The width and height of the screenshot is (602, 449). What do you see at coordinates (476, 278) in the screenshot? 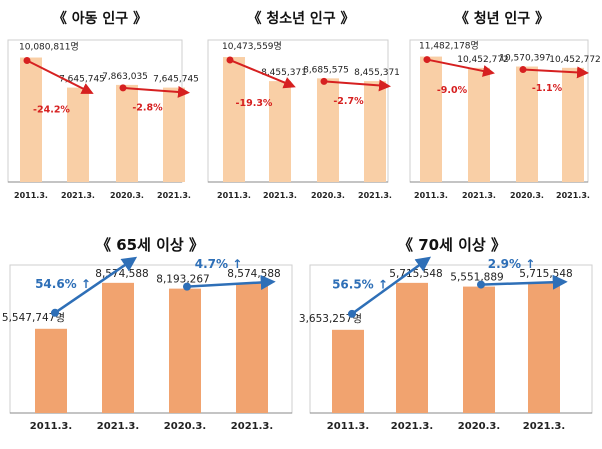
I see `value-label: 5,551,889` at bounding box center [476, 278].